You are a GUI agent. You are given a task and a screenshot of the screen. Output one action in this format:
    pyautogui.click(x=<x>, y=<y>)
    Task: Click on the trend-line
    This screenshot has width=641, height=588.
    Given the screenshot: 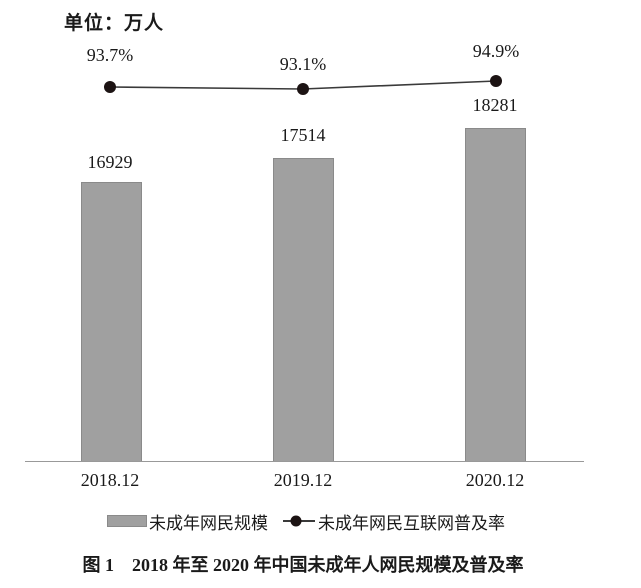 What is the action you would take?
    pyautogui.click(x=303, y=85)
    